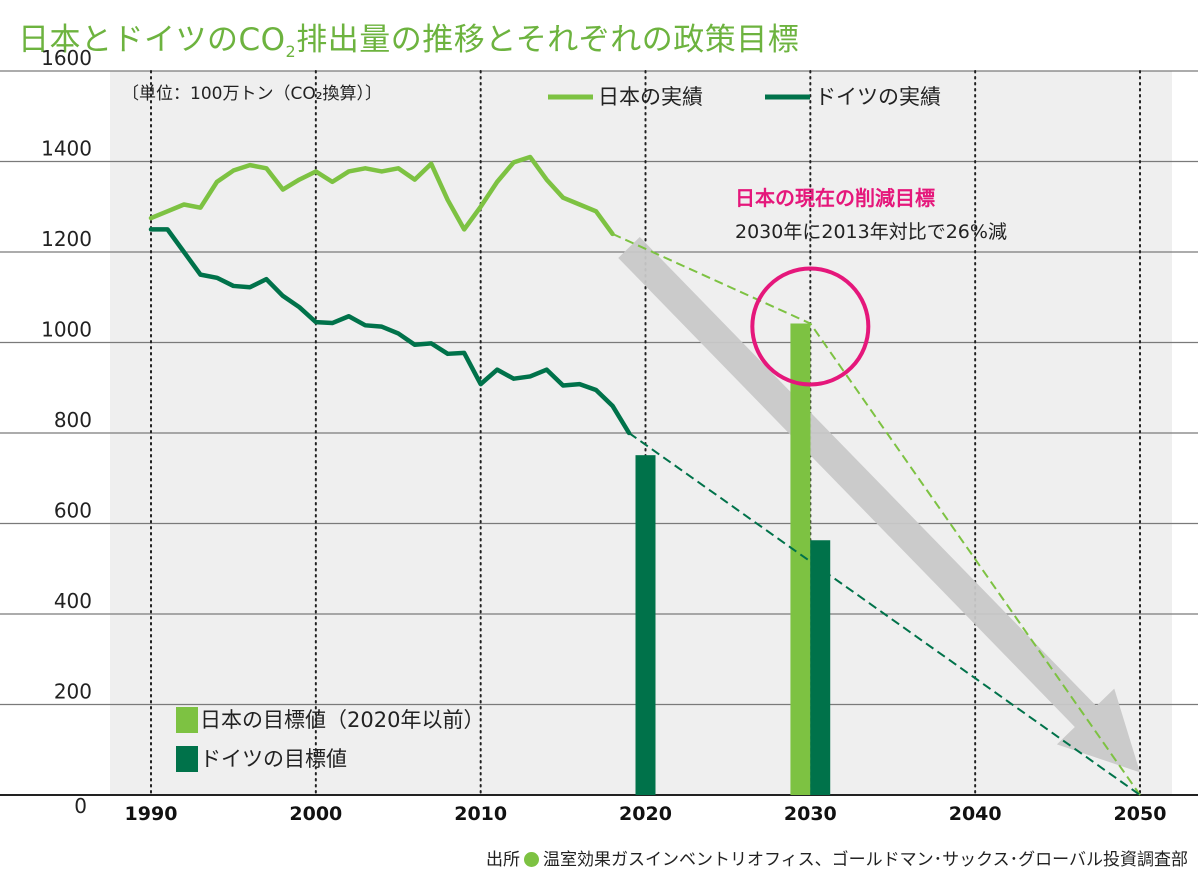 The width and height of the screenshot is (1200, 878). Describe the element at coordinates (532, 859) in the screenshot. I see `source-bullet-icon` at that location.